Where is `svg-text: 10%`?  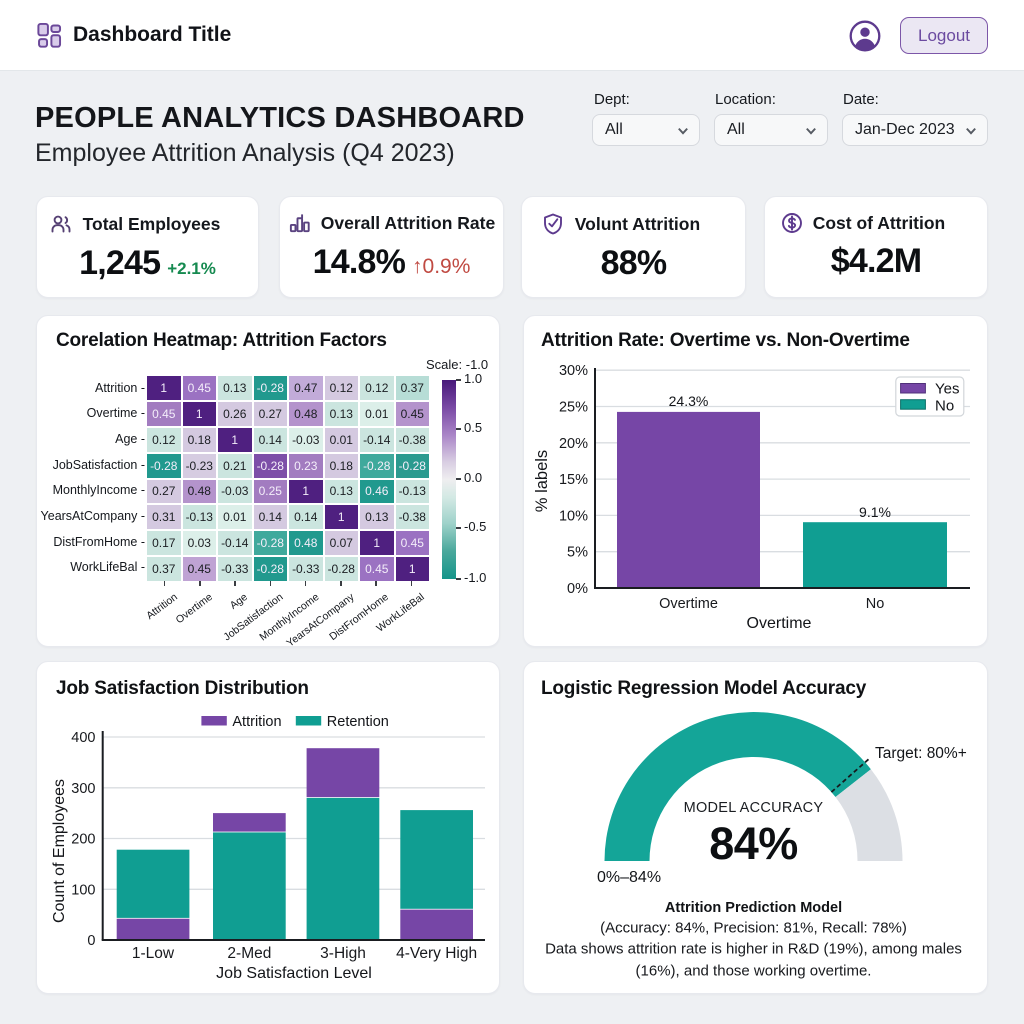 svg-text: 10% is located at coordinates (573, 516).